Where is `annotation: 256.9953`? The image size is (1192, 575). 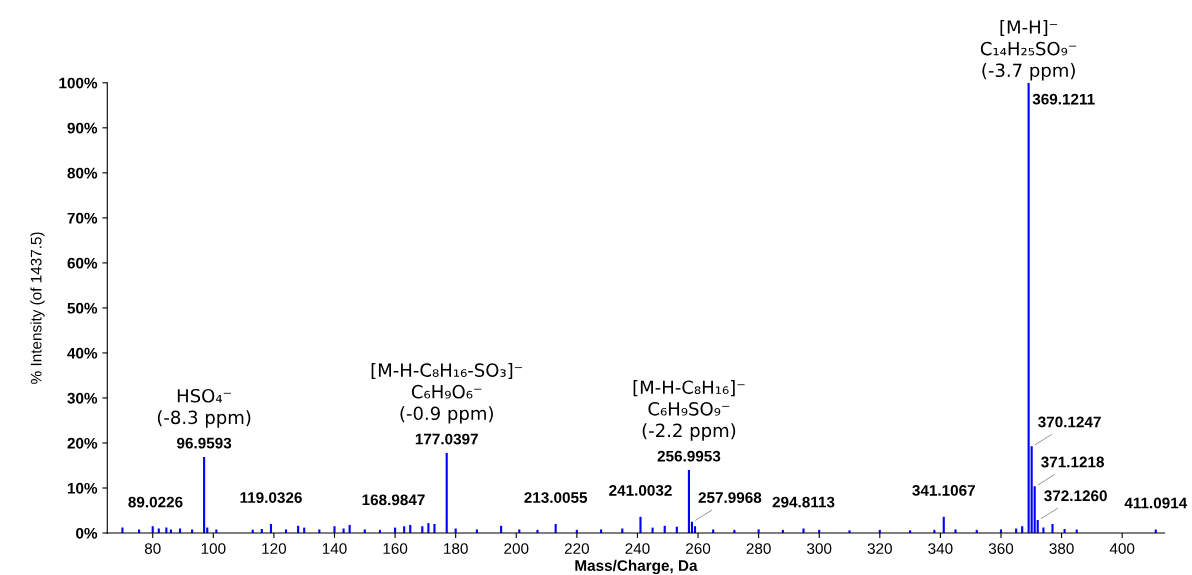 annotation: 256.9953 is located at coordinates (689, 456).